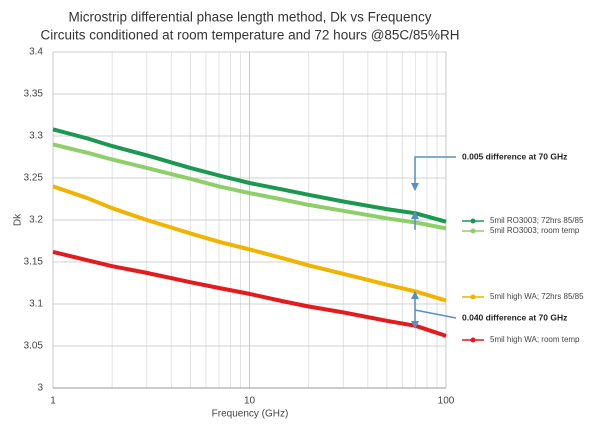 The image size is (600, 441). I want to click on x-tick-label: 1, so click(53, 401).